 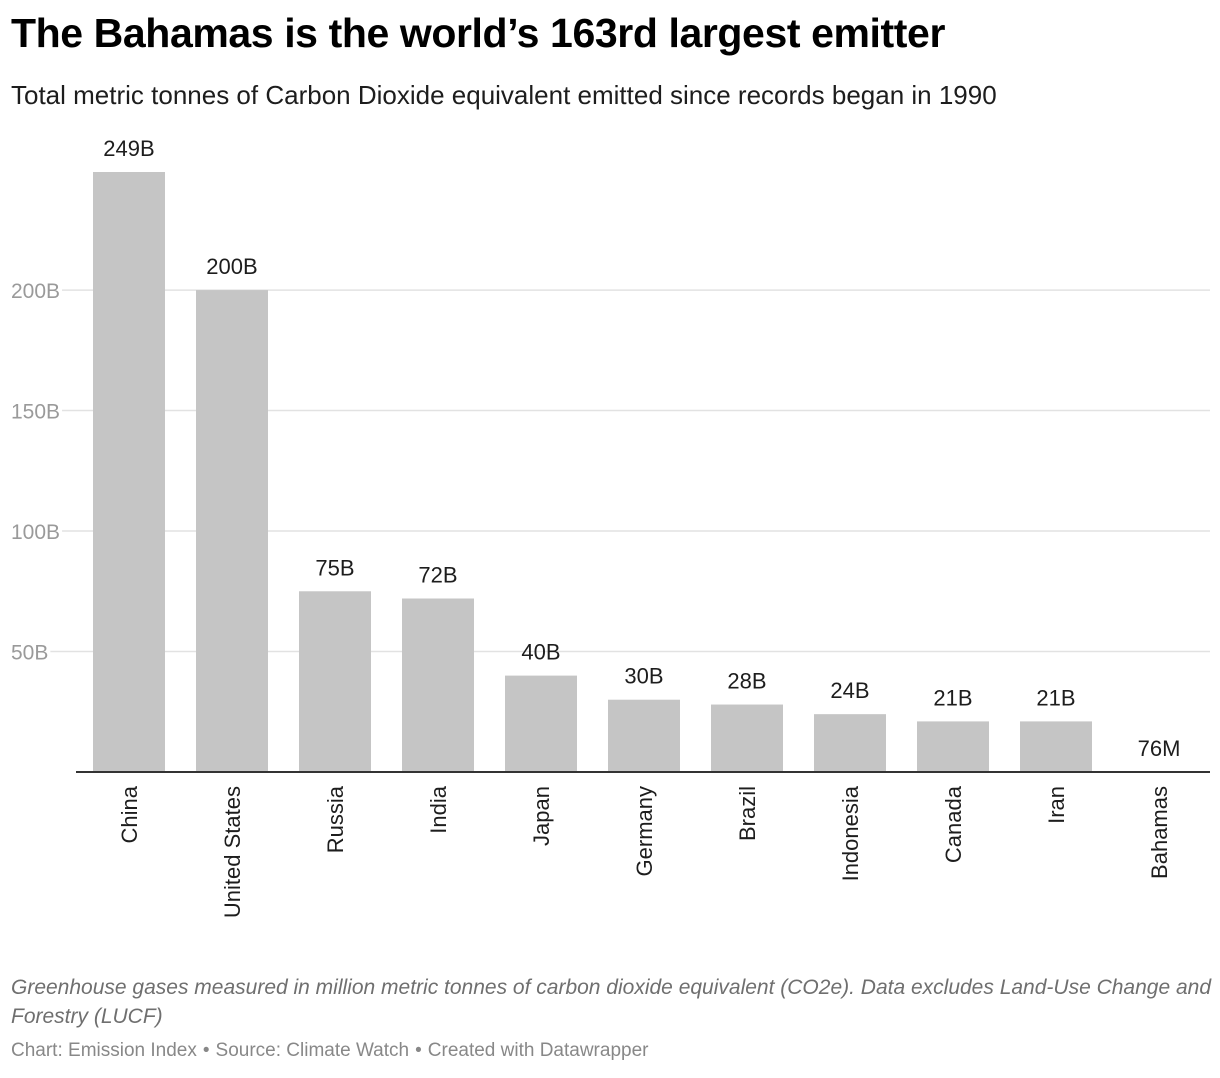 What do you see at coordinates (232, 531) in the screenshot?
I see `bar-united-states` at bounding box center [232, 531].